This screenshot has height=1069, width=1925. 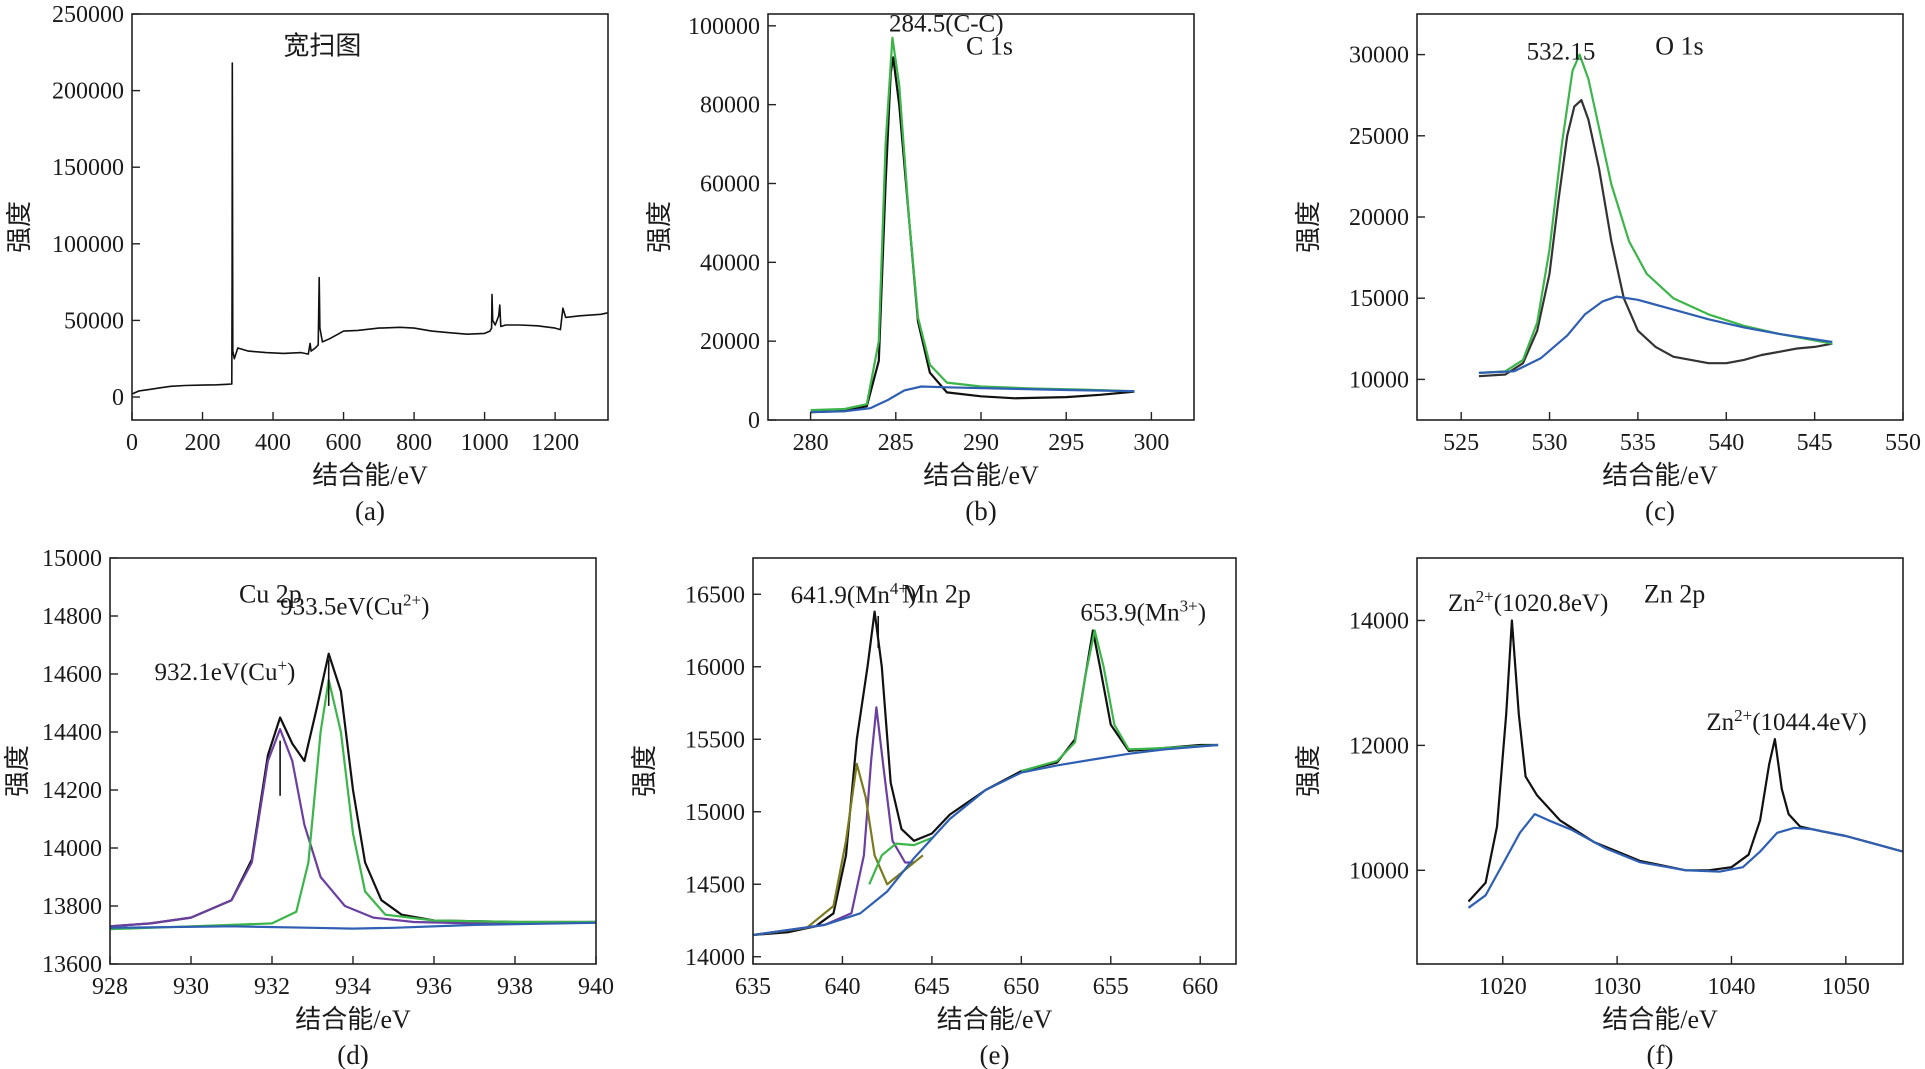 I want to click on y-tick-label: 16000, so click(x=715, y=668).